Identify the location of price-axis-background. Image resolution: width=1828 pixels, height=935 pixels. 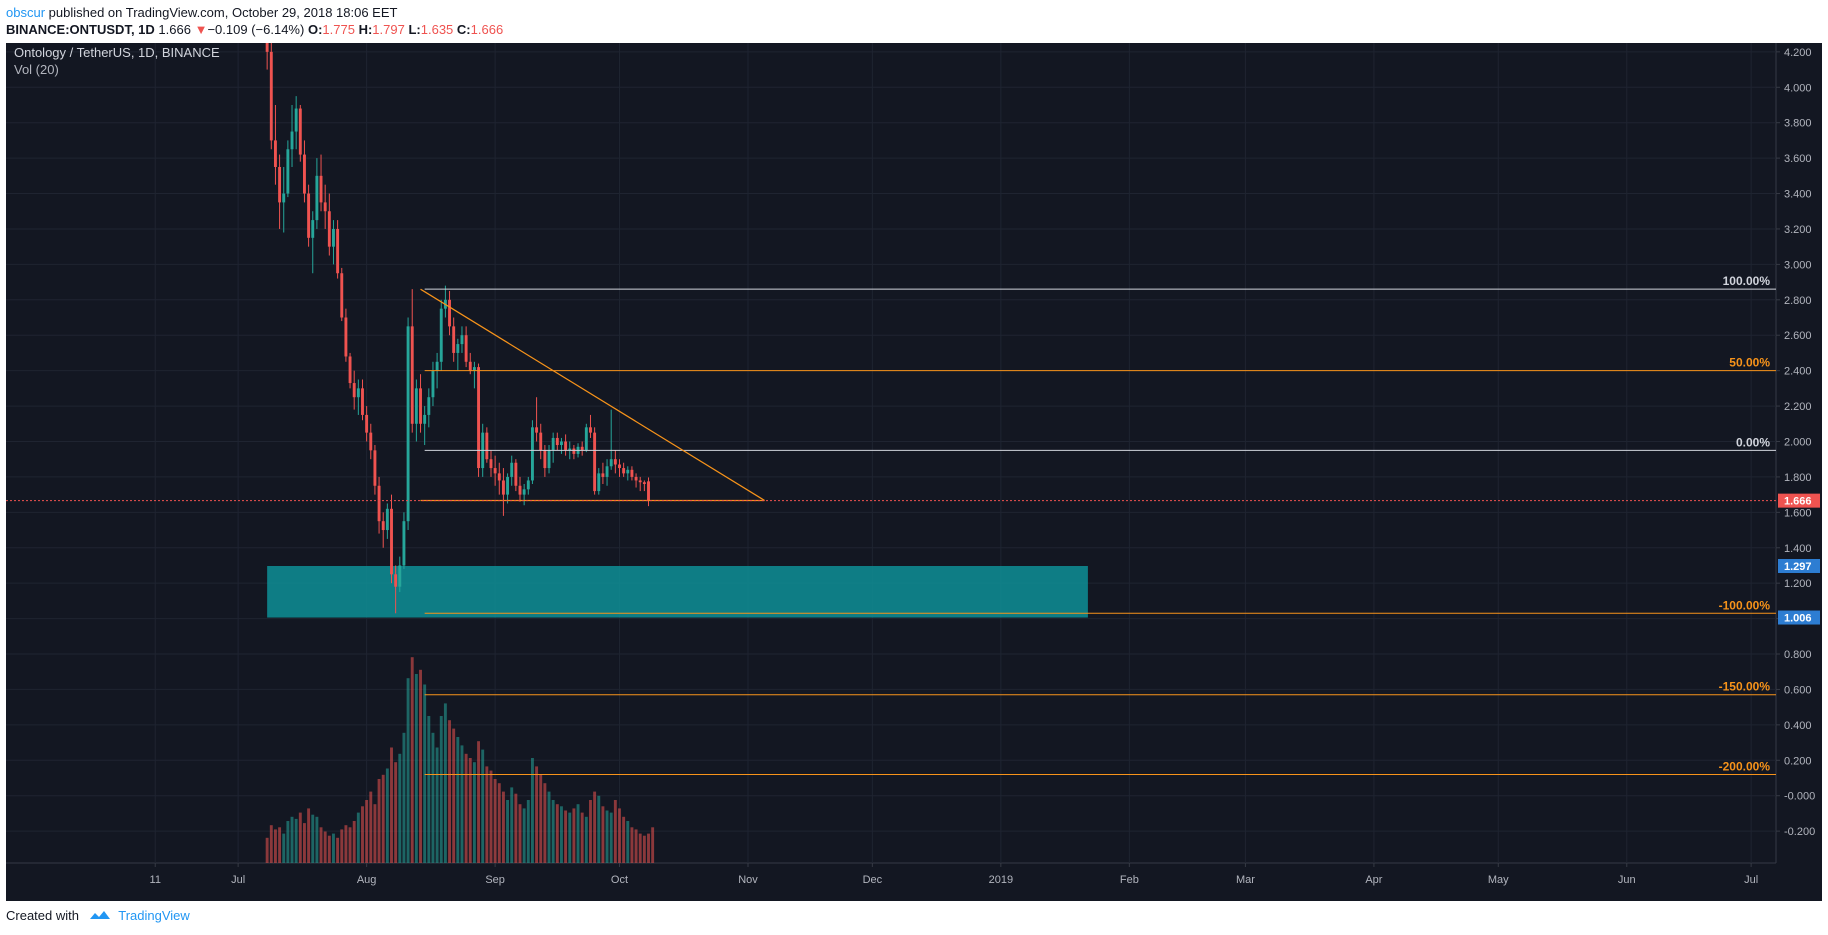
(1799, 472).